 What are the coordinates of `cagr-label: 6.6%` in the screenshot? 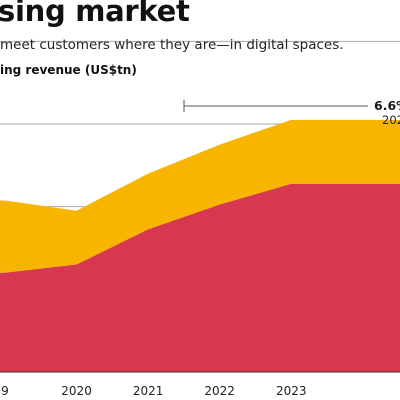 It's located at (387, 105).